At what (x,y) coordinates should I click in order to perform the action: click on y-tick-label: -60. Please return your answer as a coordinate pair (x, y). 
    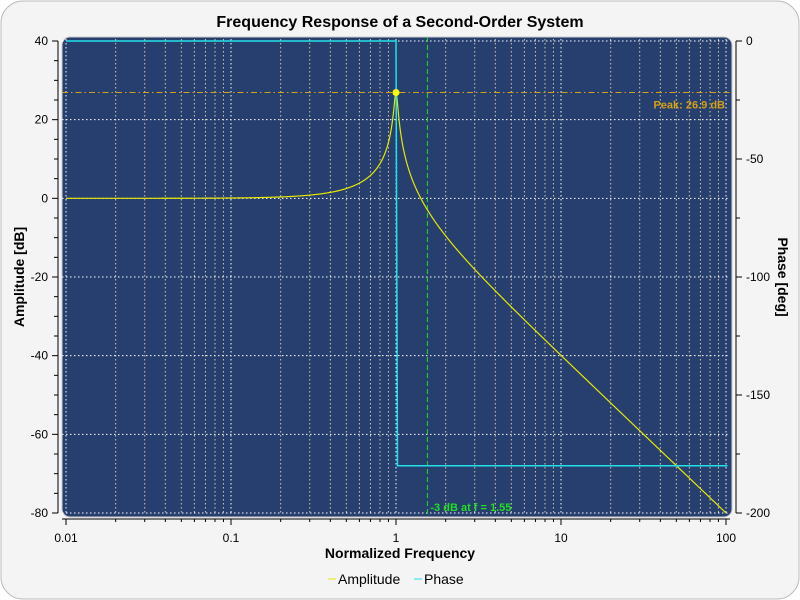
    Looking at the image, I should click on (40, 434).